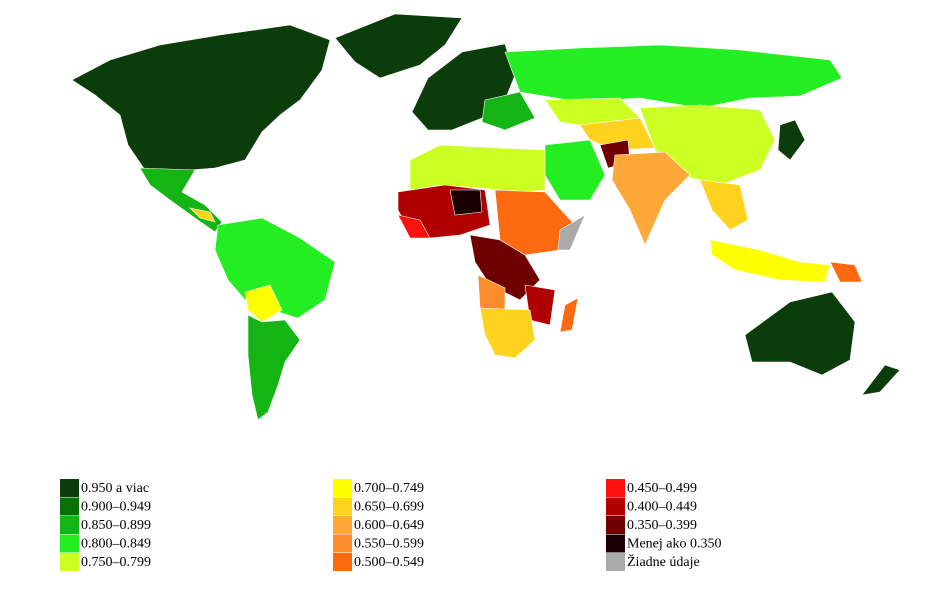  I want to click on legend-label: 0.750–0.799, so click(116, 562).